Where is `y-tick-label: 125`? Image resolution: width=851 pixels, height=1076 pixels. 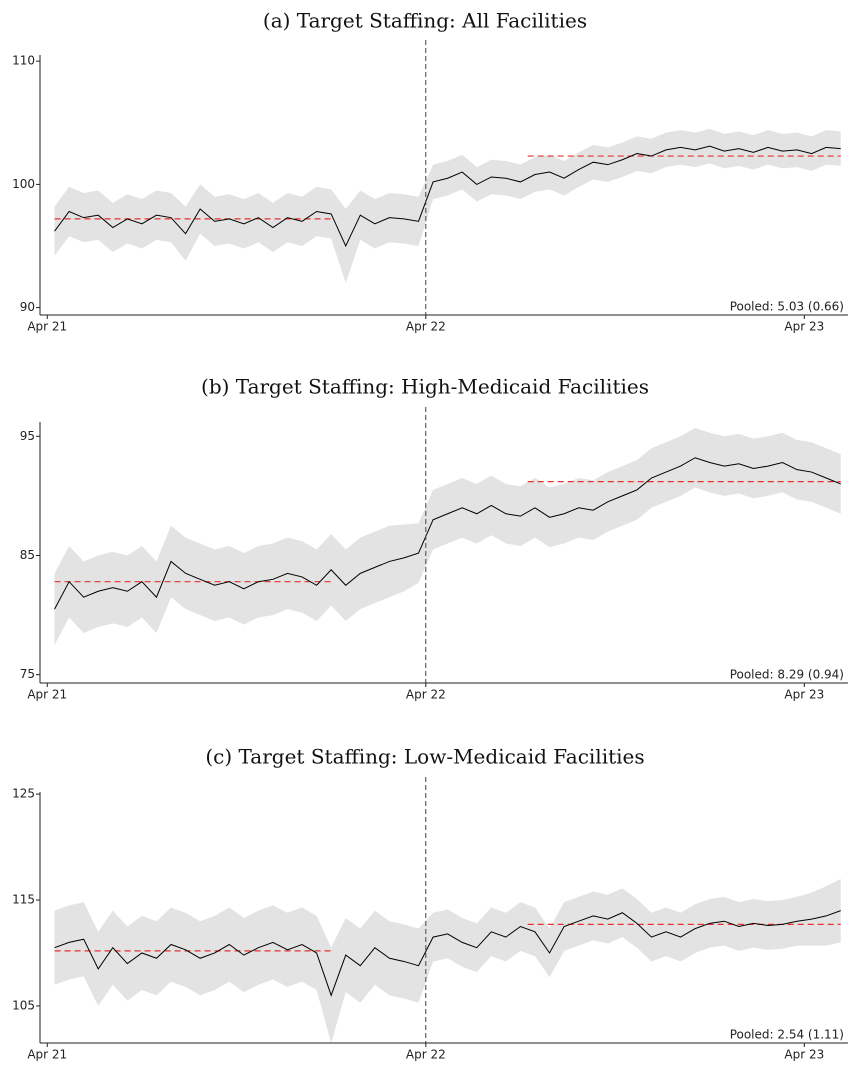
y-tick-label: 125 is located at coordinates (23, 794).